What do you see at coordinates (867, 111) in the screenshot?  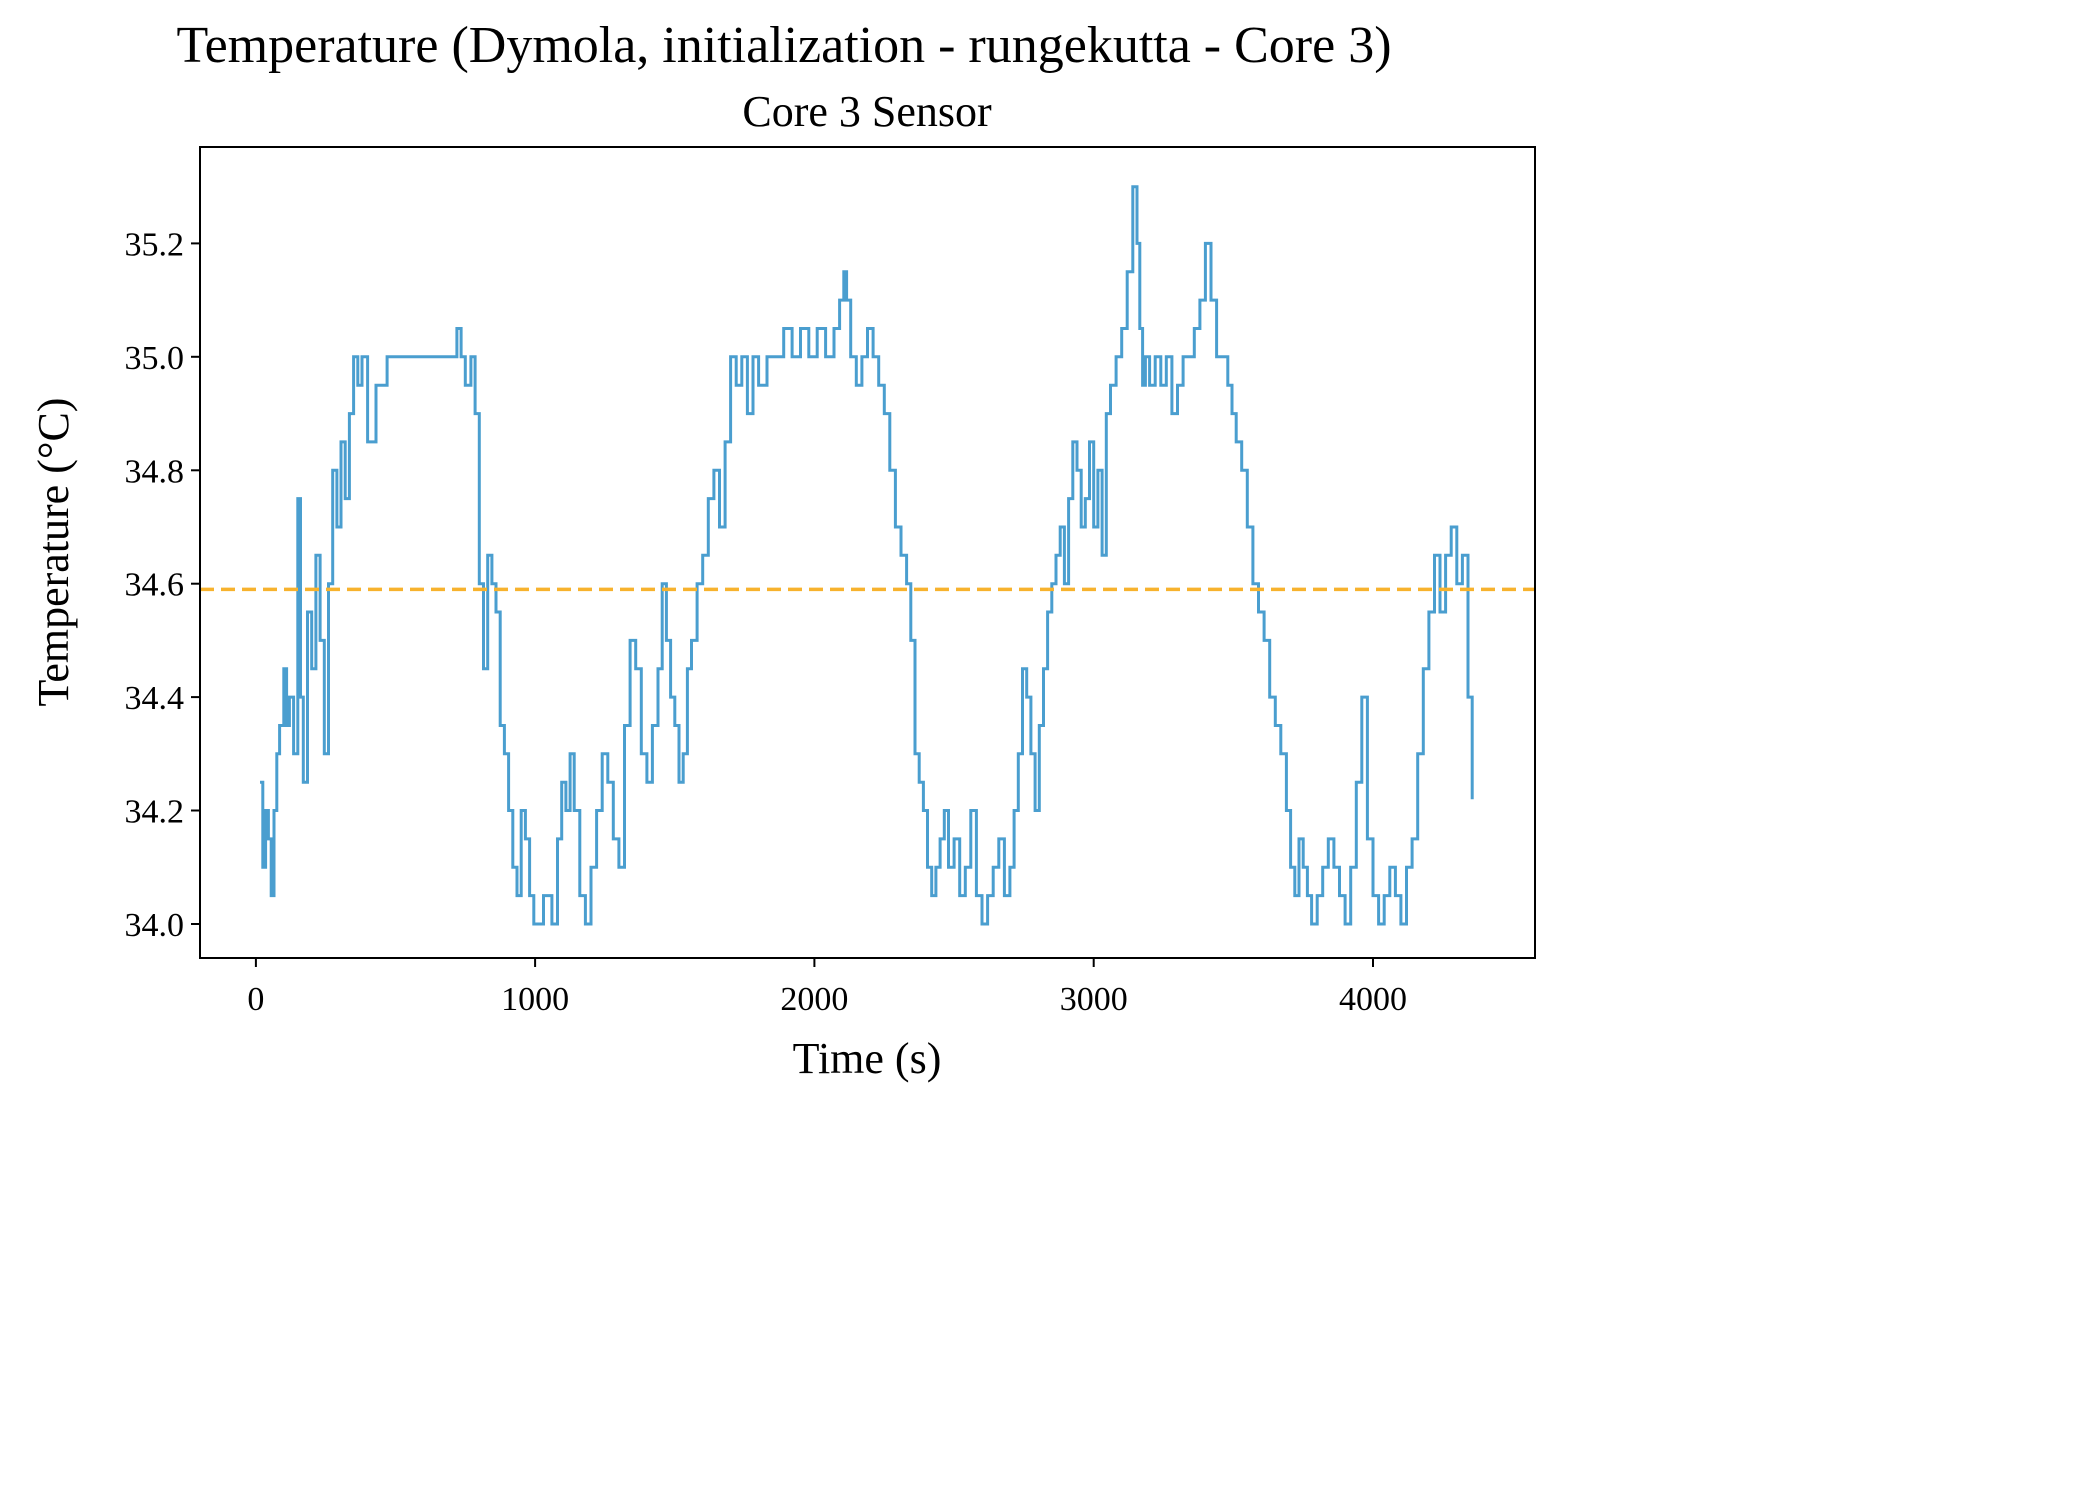 I see `chart-title: Core 3 Sensor` at bounding box center [867, 111].